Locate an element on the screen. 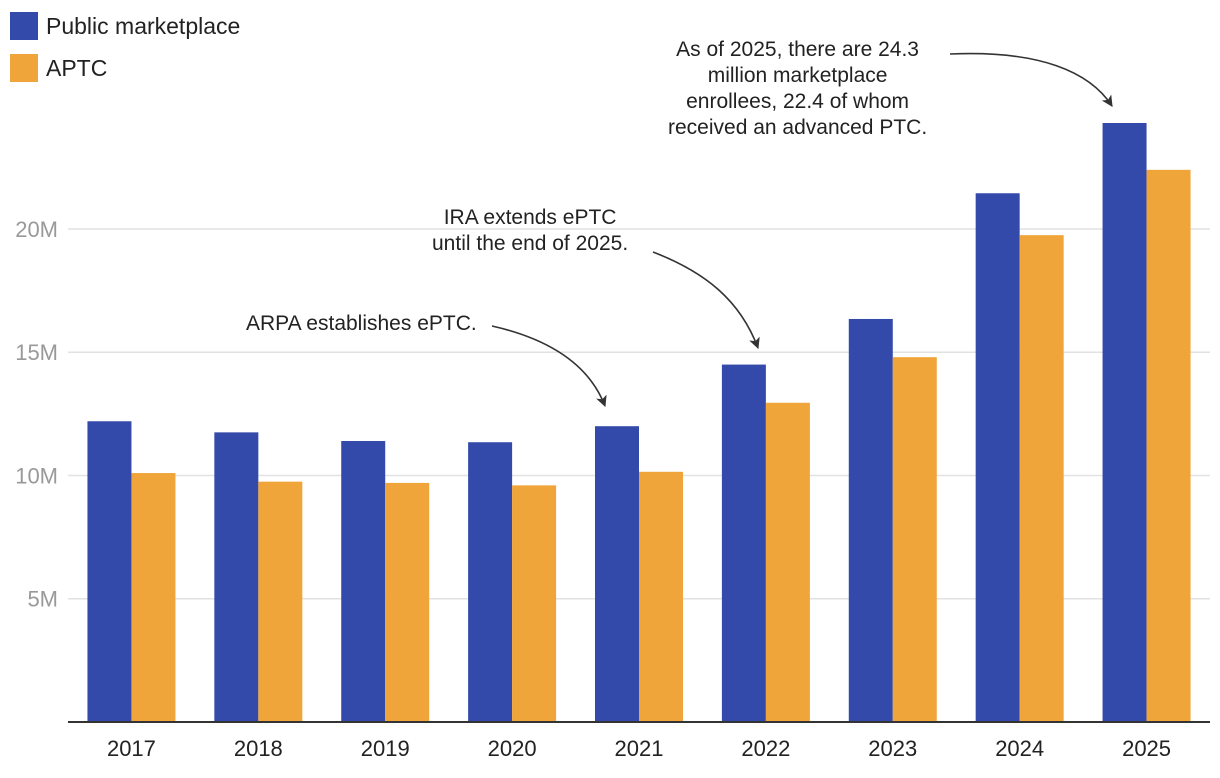  legend-item-aptc: APTC is located at coordinates (125, 68).